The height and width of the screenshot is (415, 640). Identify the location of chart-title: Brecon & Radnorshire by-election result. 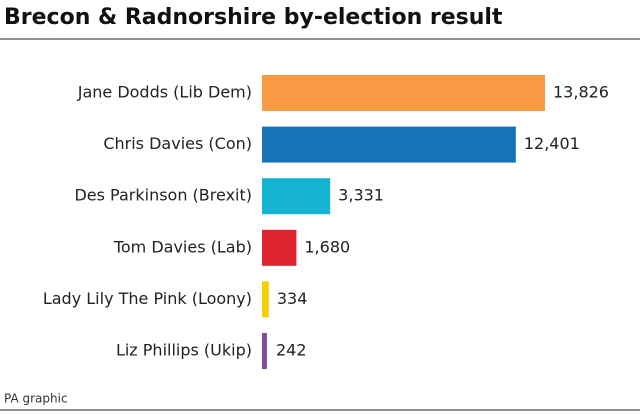
(253, 17).